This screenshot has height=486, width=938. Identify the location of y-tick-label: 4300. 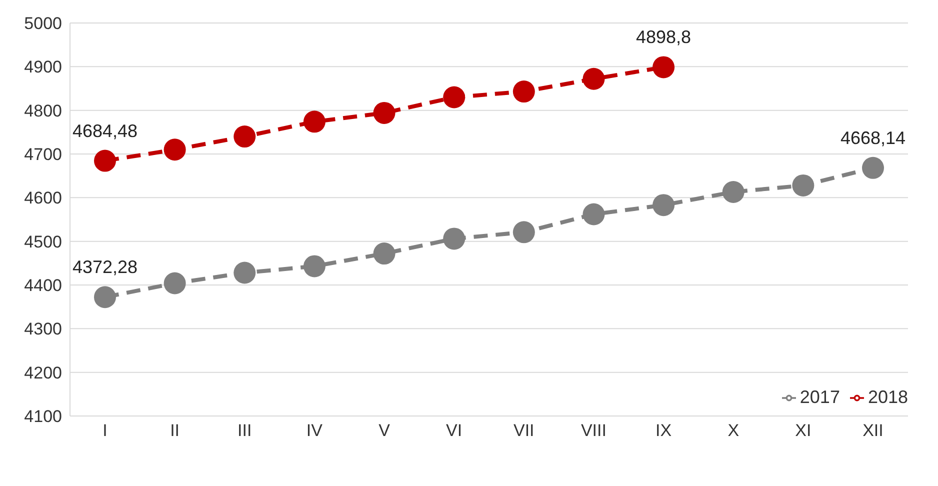
(43, 329).